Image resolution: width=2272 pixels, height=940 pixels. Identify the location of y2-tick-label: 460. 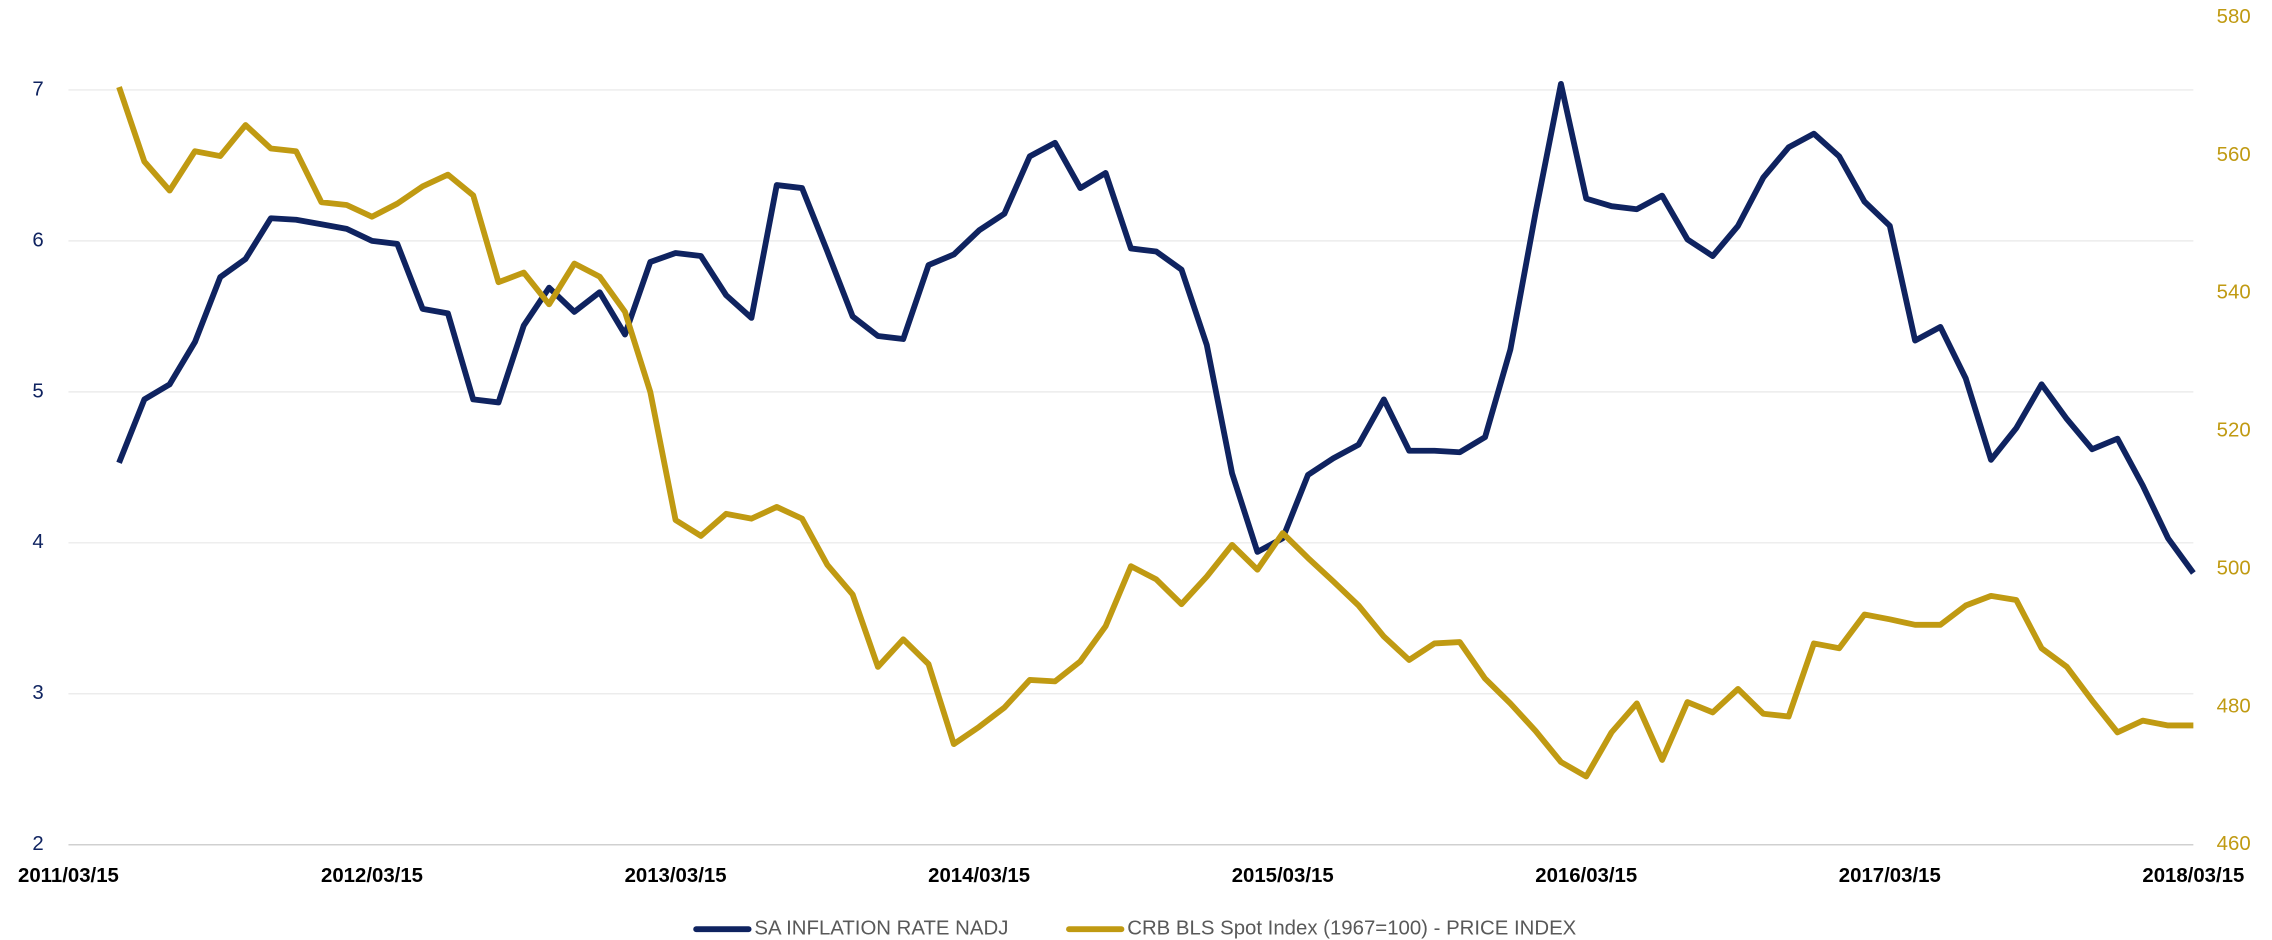
(2234, 844).